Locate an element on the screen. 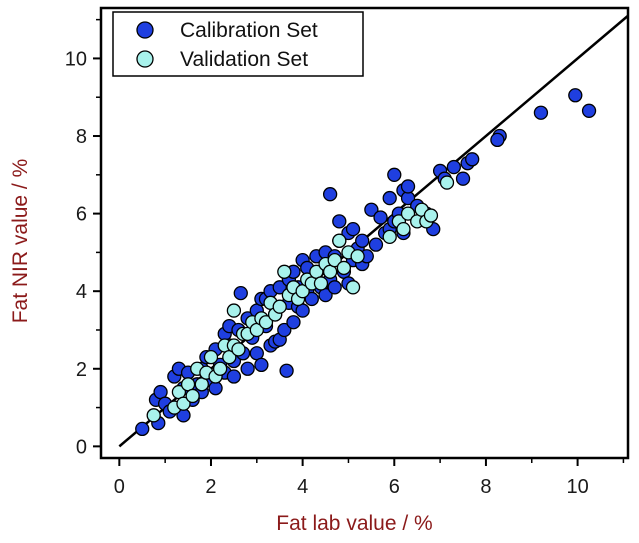  x-tick-label: 10 is located at coordinates (577, 487).